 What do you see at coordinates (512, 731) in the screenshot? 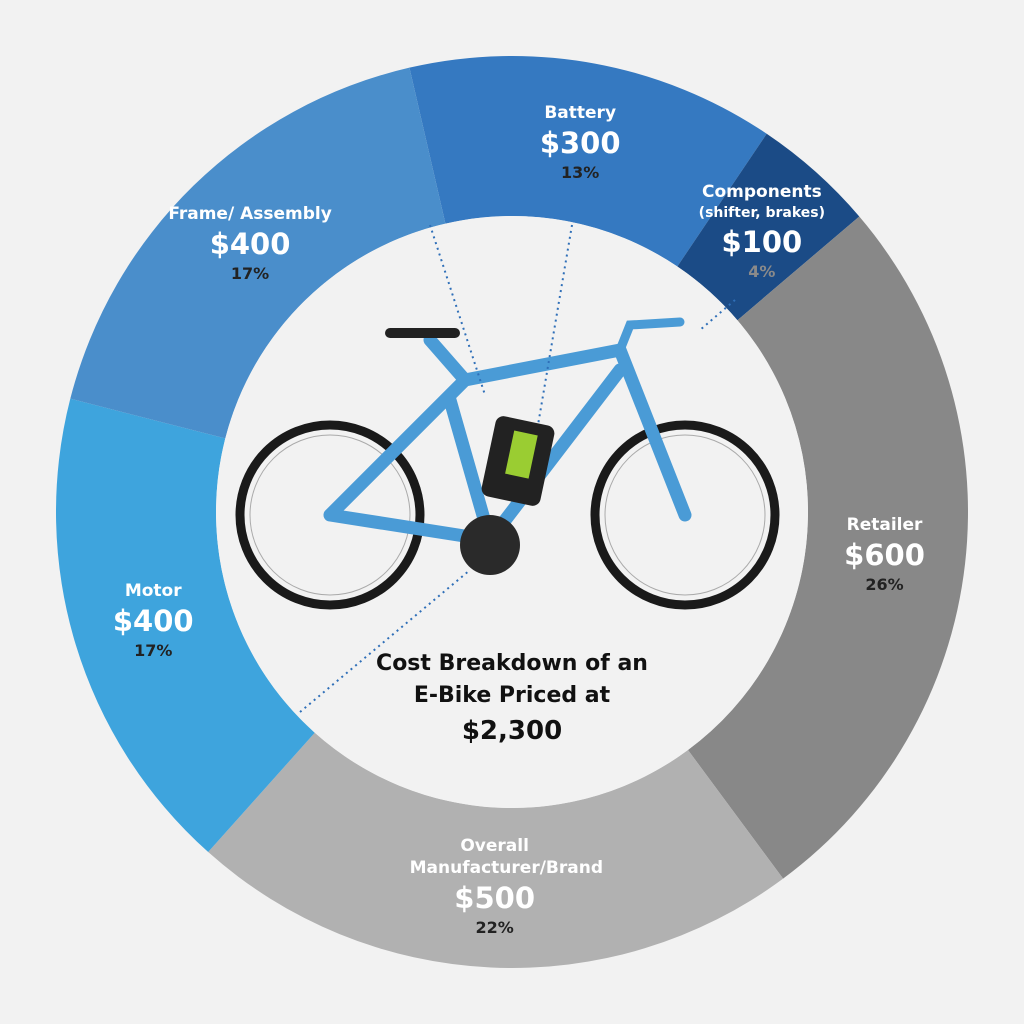
I see `total-label: $2,300` at bounding box center [512, 731].